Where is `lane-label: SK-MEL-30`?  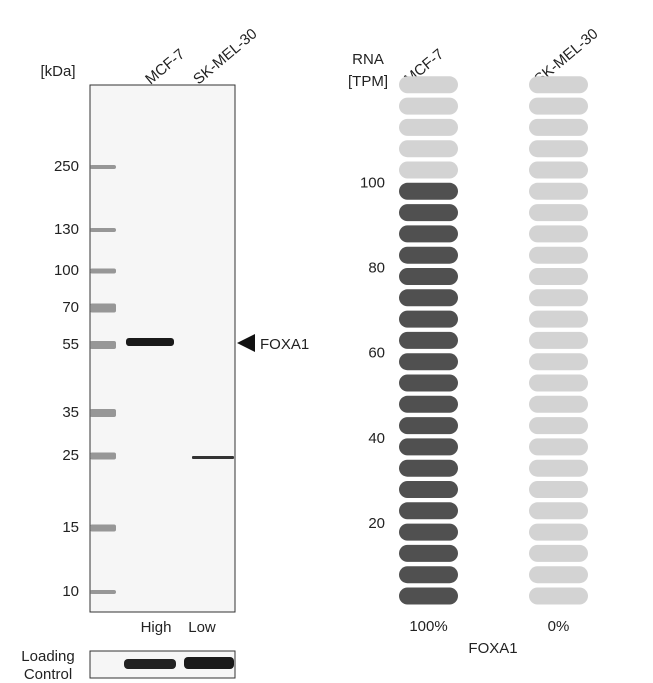
lane-label: SK-MEL-30 is located at coordinates (225, 56).